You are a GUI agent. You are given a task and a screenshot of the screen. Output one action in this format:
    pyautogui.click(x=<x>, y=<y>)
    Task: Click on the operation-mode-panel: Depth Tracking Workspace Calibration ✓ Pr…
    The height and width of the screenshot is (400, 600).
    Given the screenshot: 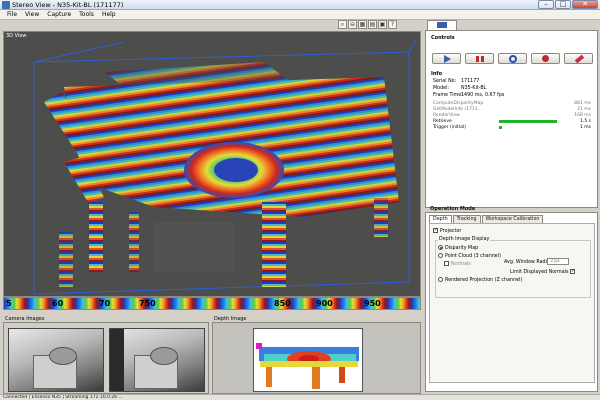 What is the action you would take?
    pyautogui.click(x=511, y=302)
    